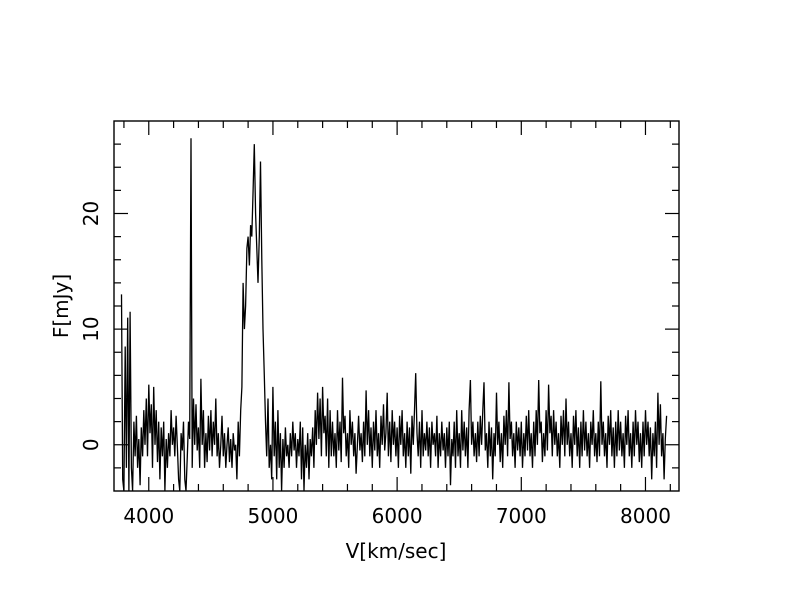  Describe the element at coordinates (148, 516) in the screenshot. I see `x-tick-label: 4000` at that location.